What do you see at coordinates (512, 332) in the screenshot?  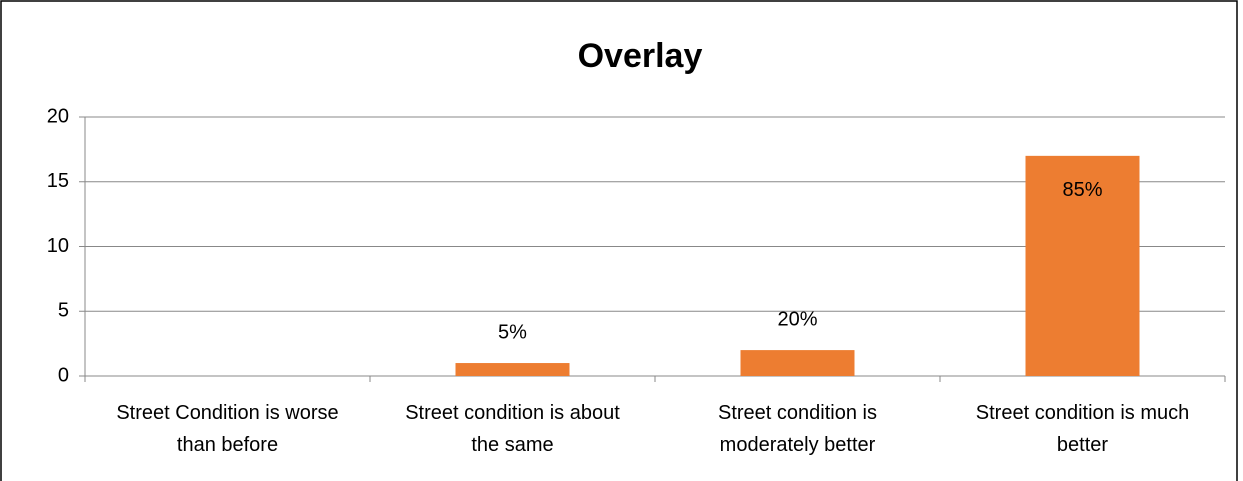 I see `data-label: 5%` at bounding box center [512, 332].